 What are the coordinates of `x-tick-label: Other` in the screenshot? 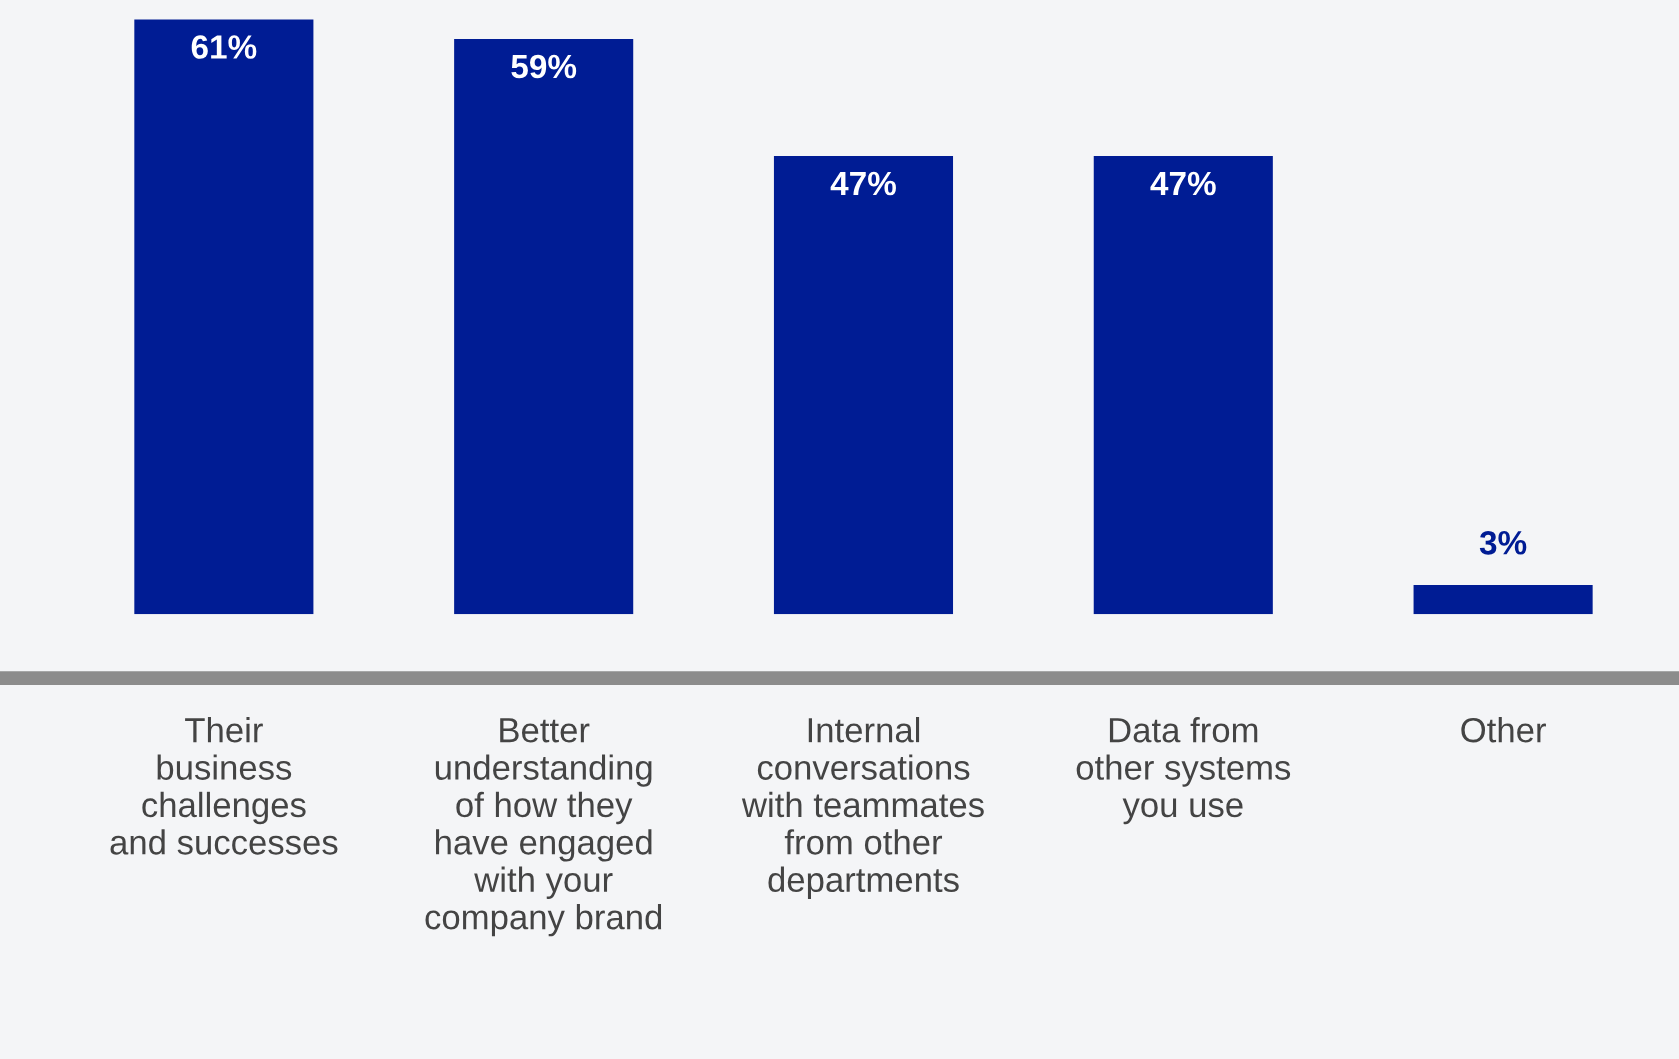 It's located at (1503, 730).